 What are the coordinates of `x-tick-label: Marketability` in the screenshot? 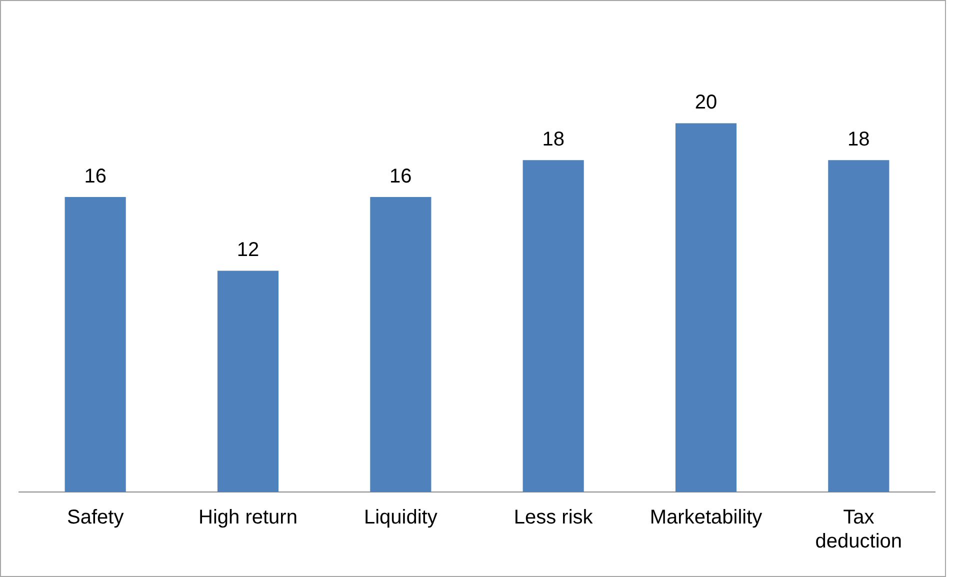 It's located at (706, 517).